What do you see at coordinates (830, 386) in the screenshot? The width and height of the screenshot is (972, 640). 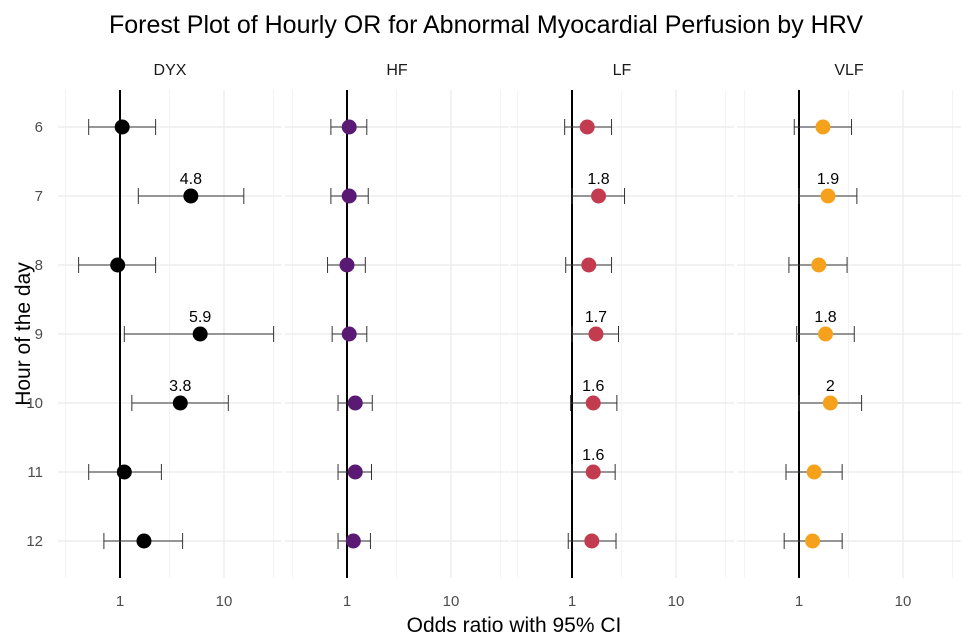 I see `data-label: 2` at bounding box center [830, 386].